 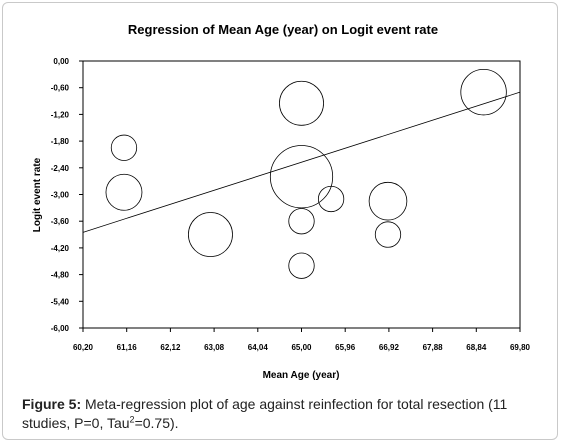 What do you see at coordinates (214, 347) in the screenshot?
I see `x-tick-label: 63,08` at bounding box center [214, 347].